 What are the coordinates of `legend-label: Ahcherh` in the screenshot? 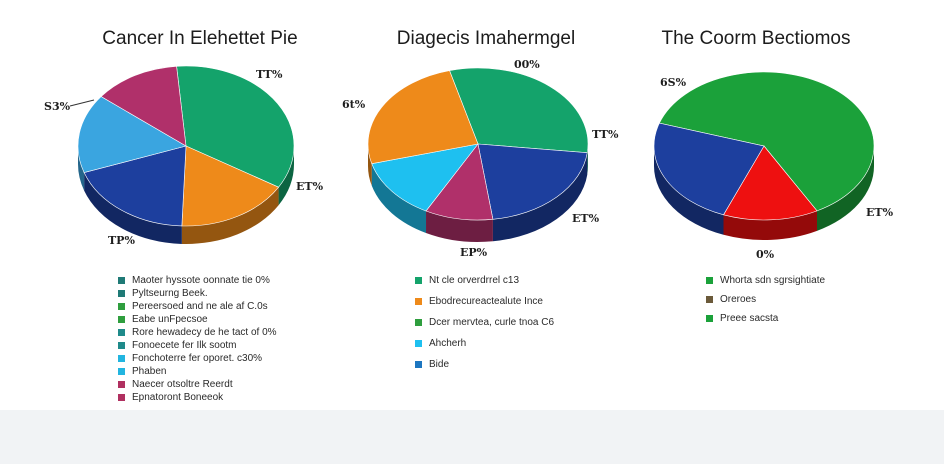 It's located at (448, 343).